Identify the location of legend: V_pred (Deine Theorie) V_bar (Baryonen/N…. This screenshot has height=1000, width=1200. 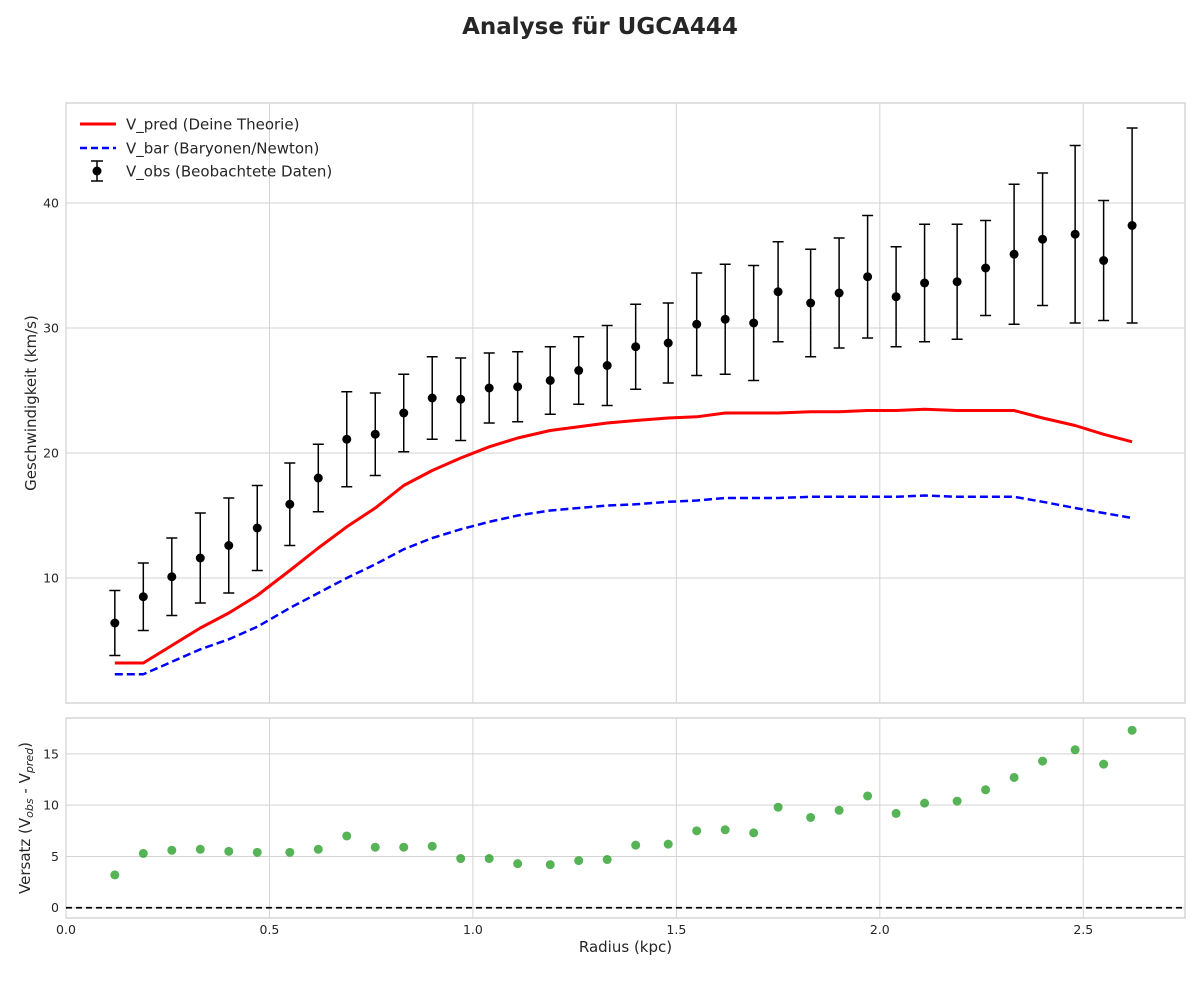
(206, 149).